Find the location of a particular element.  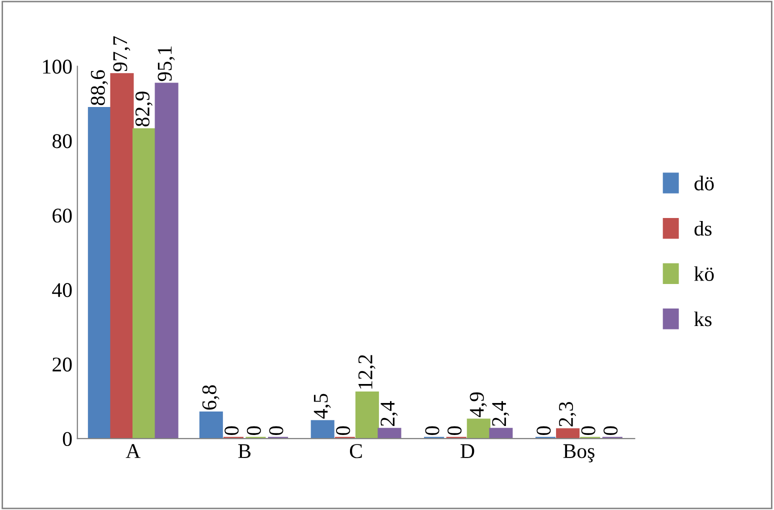

legend-label: dö is located at coordinates (704, 183).